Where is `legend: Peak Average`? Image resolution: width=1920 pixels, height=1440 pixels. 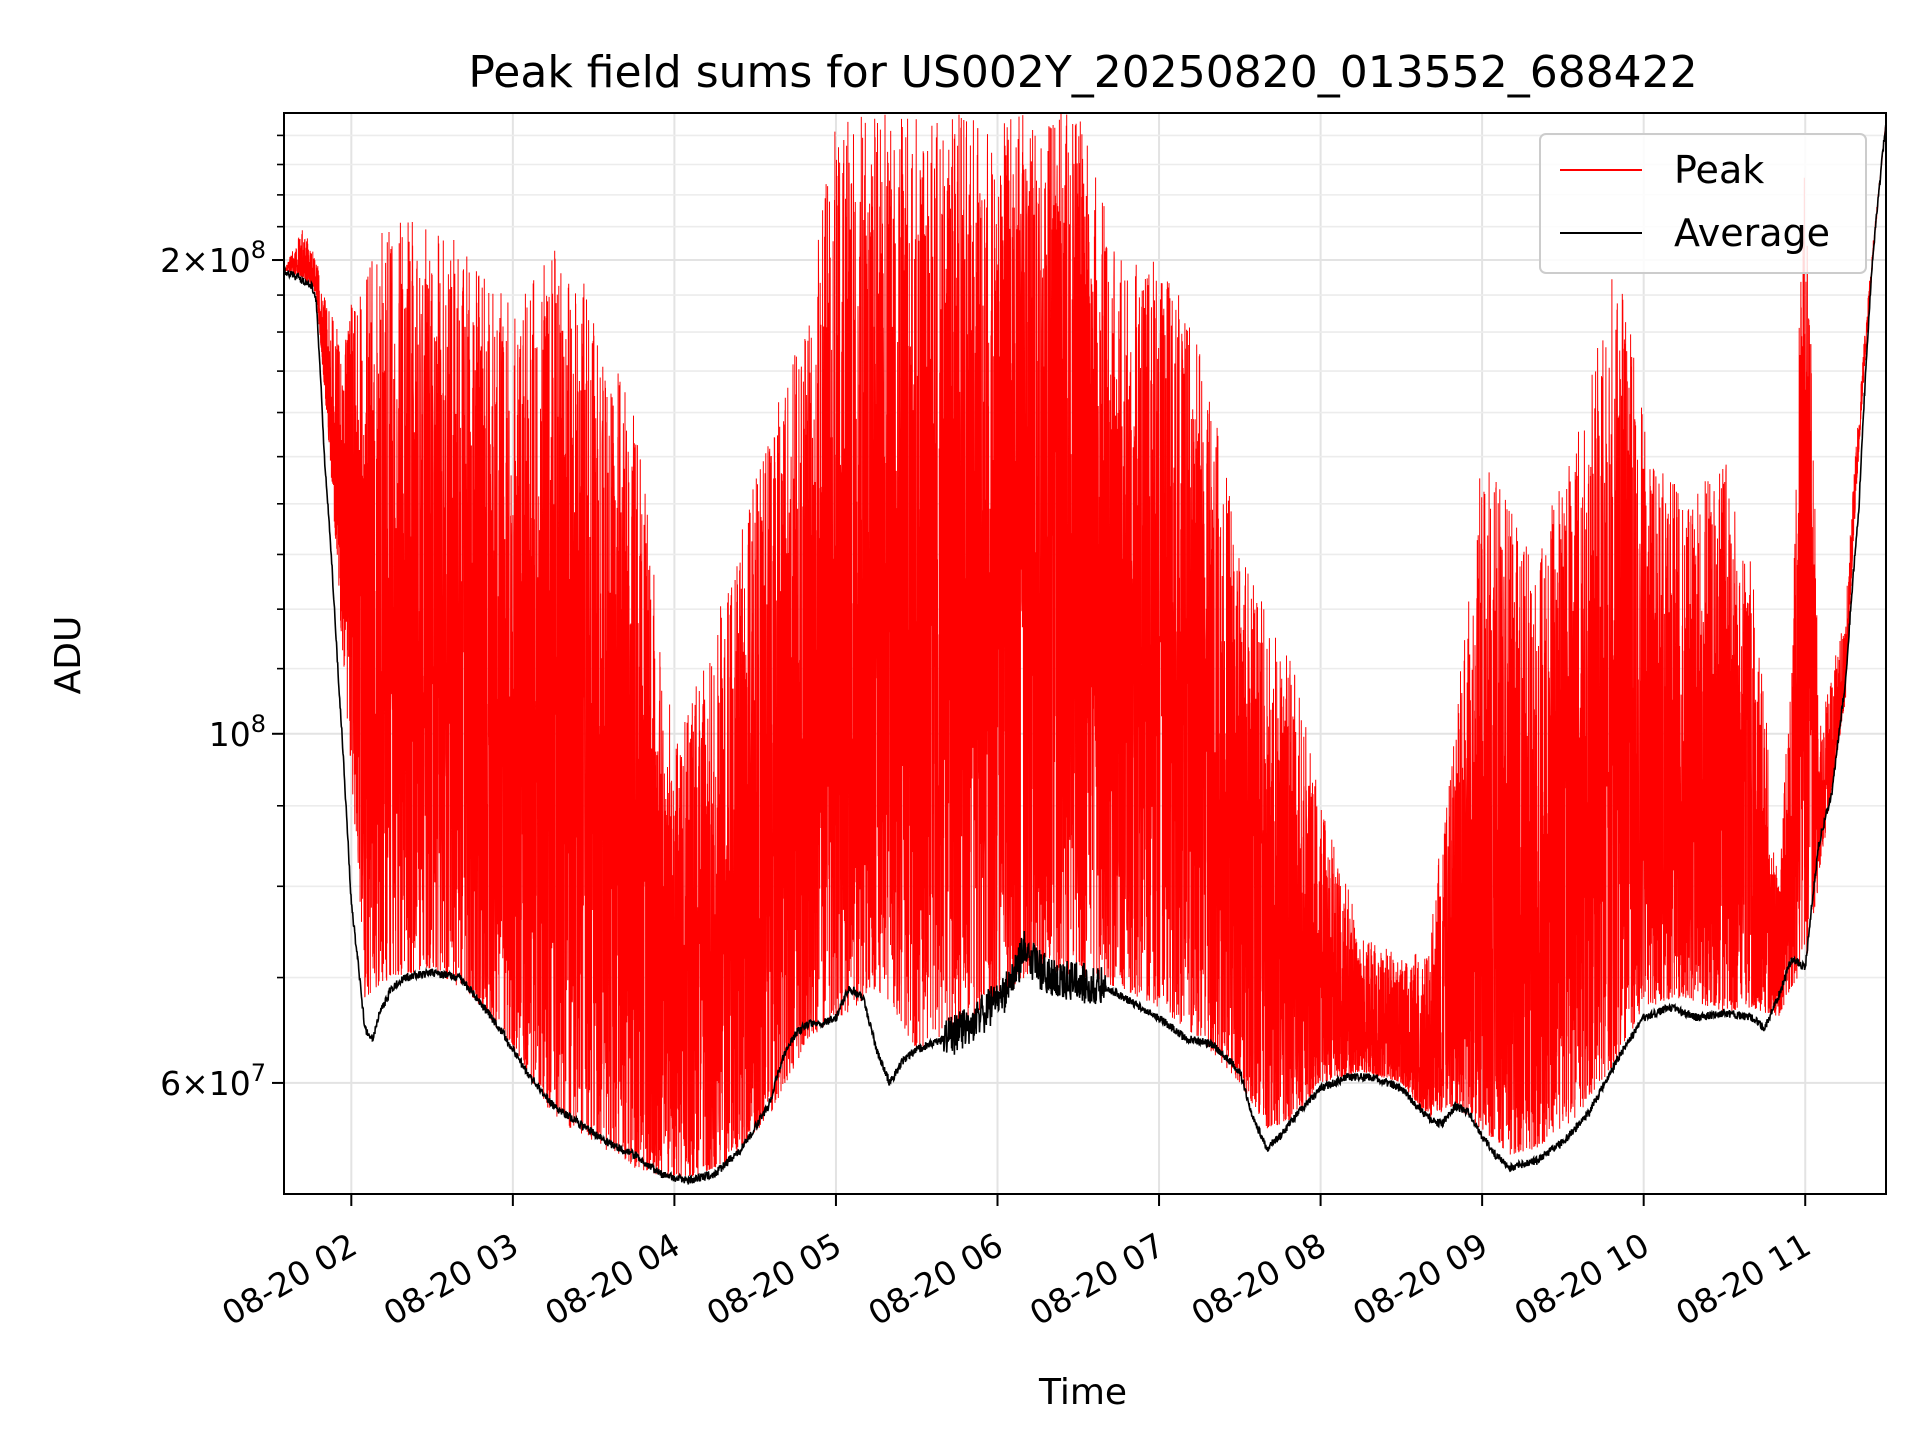
legend: Peak Average is located at coordinates (1703, 203).